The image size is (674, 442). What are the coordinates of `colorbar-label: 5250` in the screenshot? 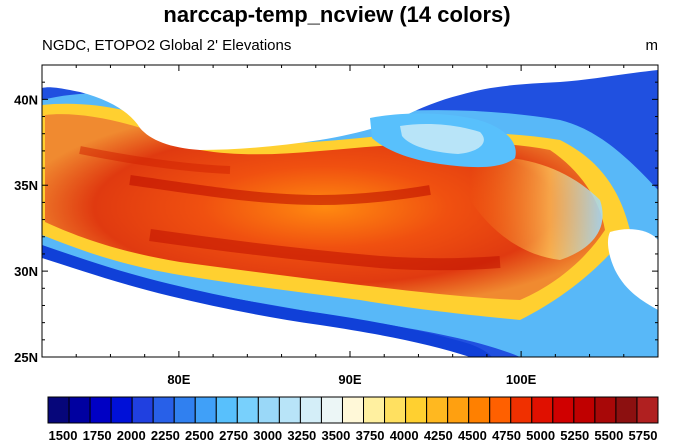 It's located at (574, 435).